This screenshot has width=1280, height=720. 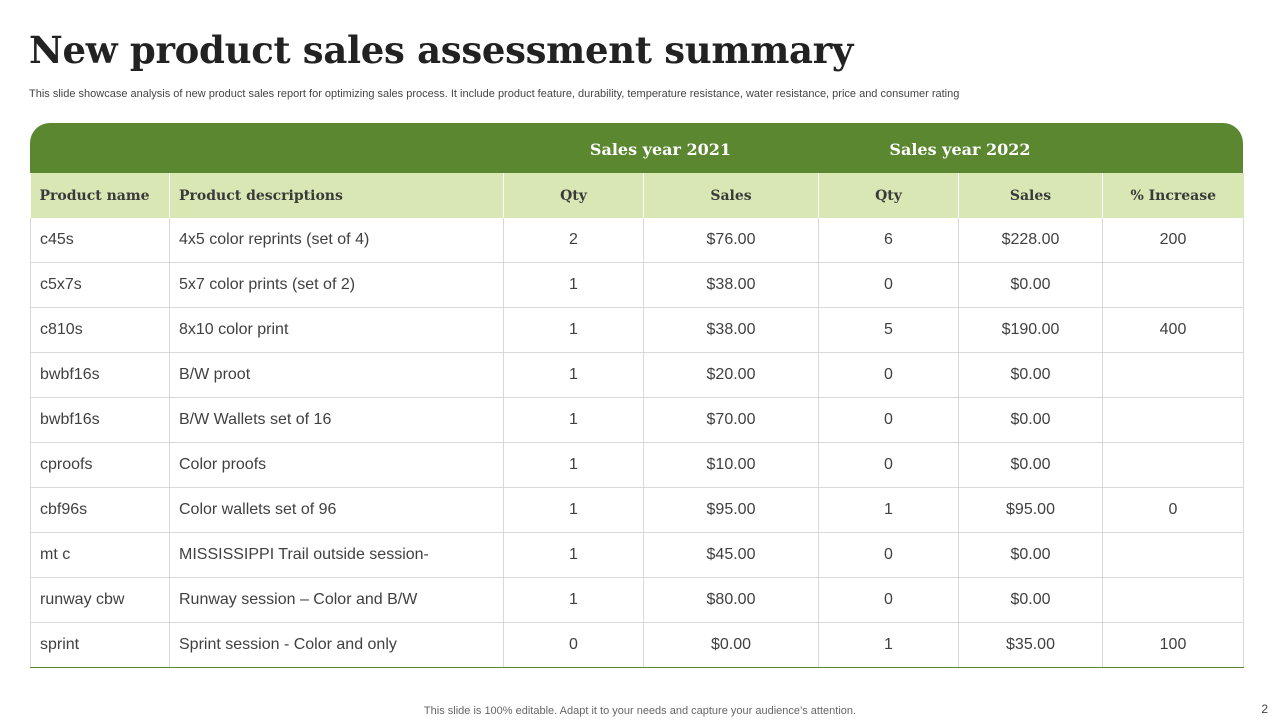 I want to click on cell-product-description: MISSISSIPPI Trail outside session-, so click(x=336, y=555).